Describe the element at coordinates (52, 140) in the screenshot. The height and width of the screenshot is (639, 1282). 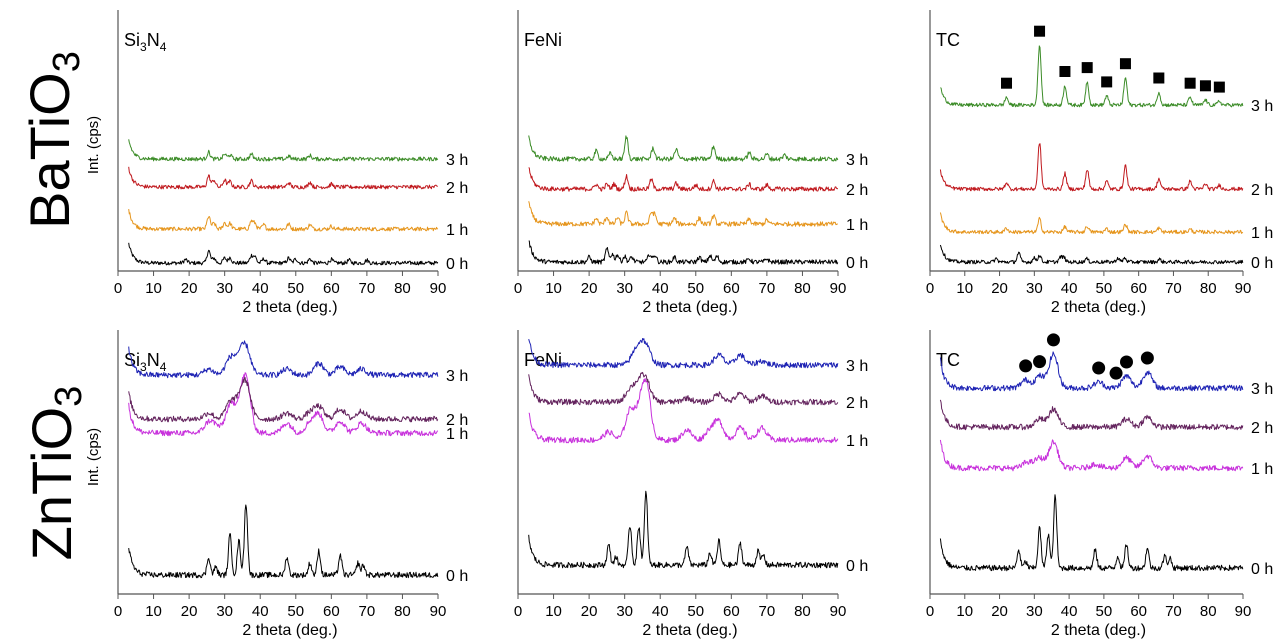
I see `row-label-batio3: BaTiO3` at that location.